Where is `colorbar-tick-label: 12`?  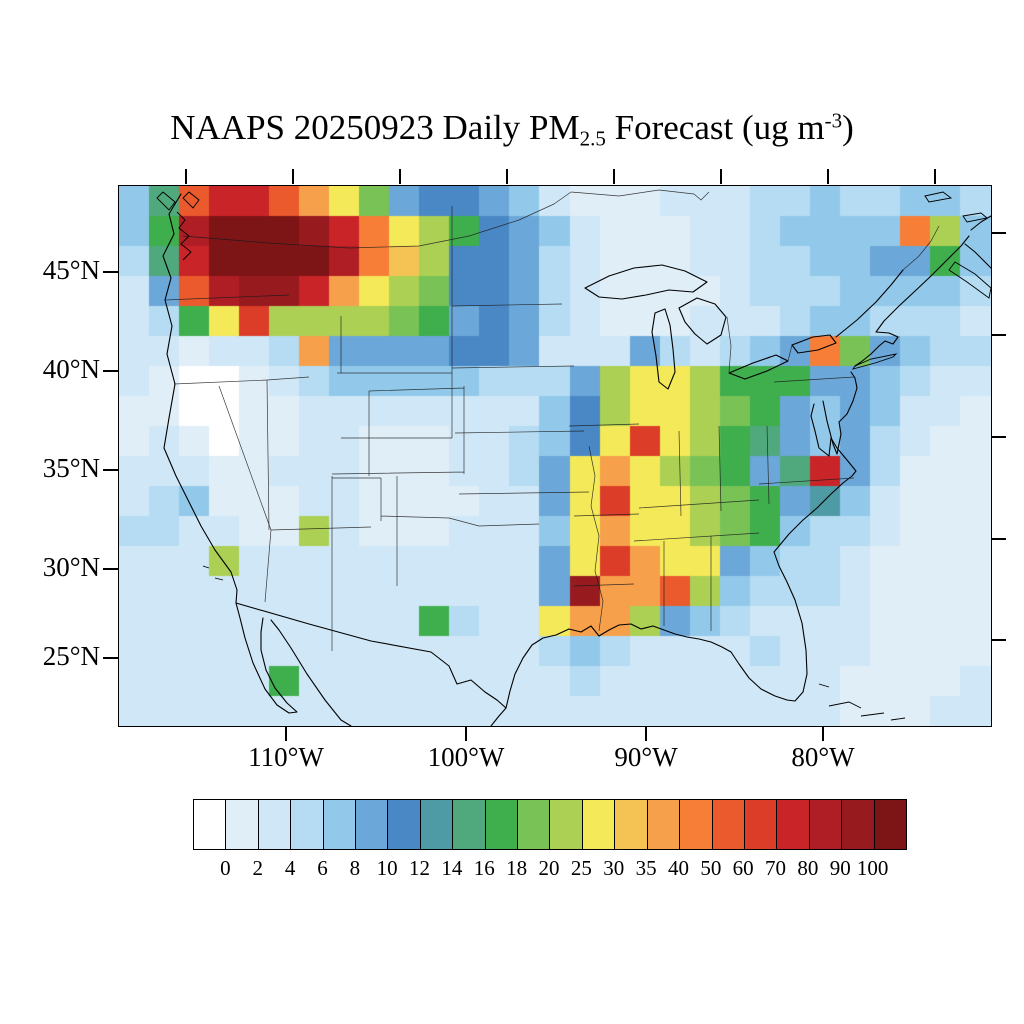 colorbar-tick-label: 12 is located at coordinates (420, 868).